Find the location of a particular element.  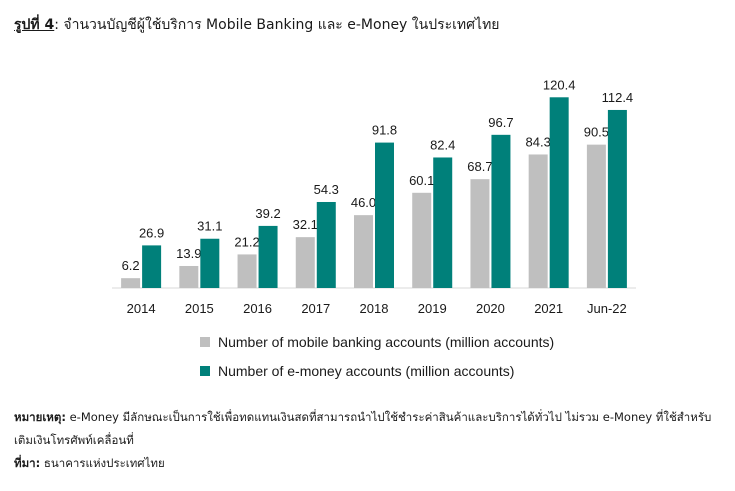

data-label-mobile: 6.2 is located at coordinates (131, 265).